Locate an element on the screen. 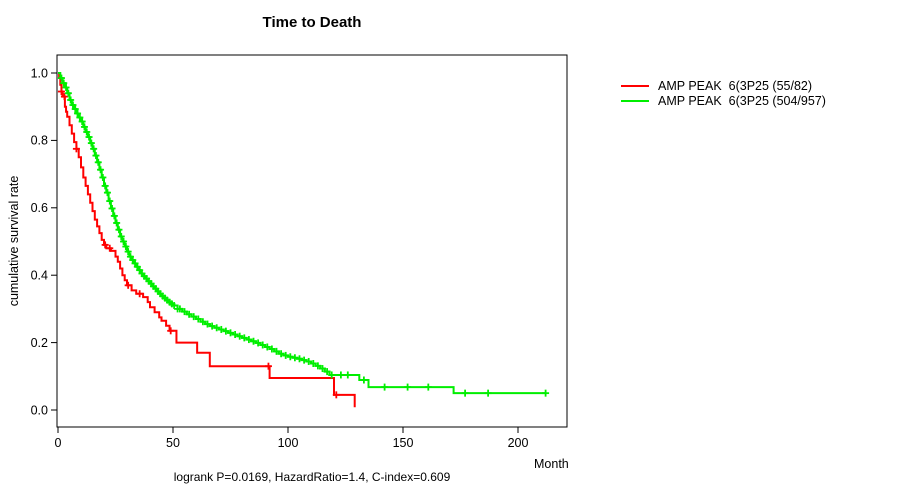 The height and width of the screenshot is (500, 900). legend-line-sample-green is located at coordinates (635, 100).